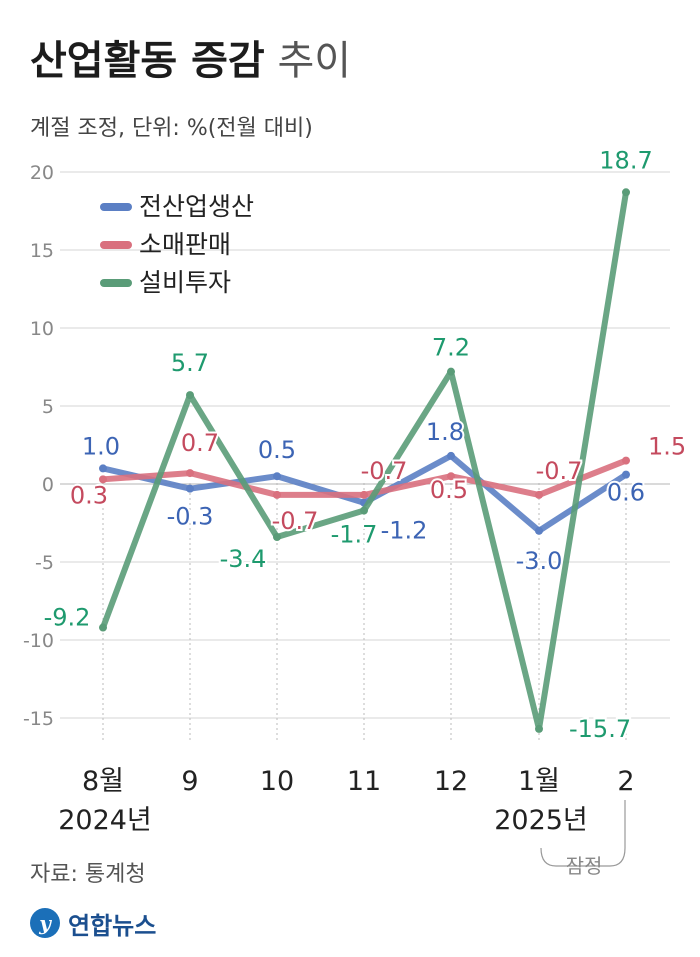 Image resolution: width=700 pixels, height=957 pixels. Describe the element at coordinates (314, 61) in the screenshot. I see `title-suffix: 추이` at that location.